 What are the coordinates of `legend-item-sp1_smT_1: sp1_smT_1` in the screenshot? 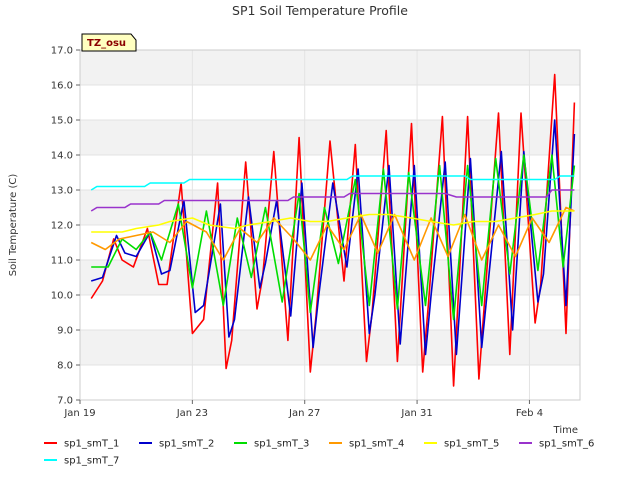 It's located at (81, 444).